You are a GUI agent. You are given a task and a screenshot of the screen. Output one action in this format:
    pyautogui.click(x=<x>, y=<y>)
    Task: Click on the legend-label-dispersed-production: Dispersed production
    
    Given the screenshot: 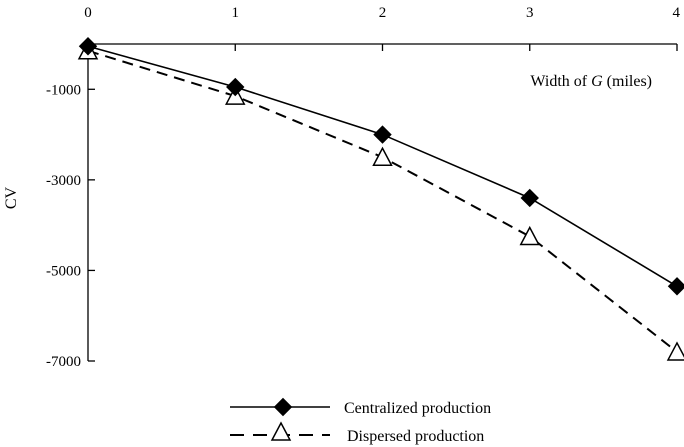 What is the action you would take?
    pyautogui.click(x=415, y=436)
    